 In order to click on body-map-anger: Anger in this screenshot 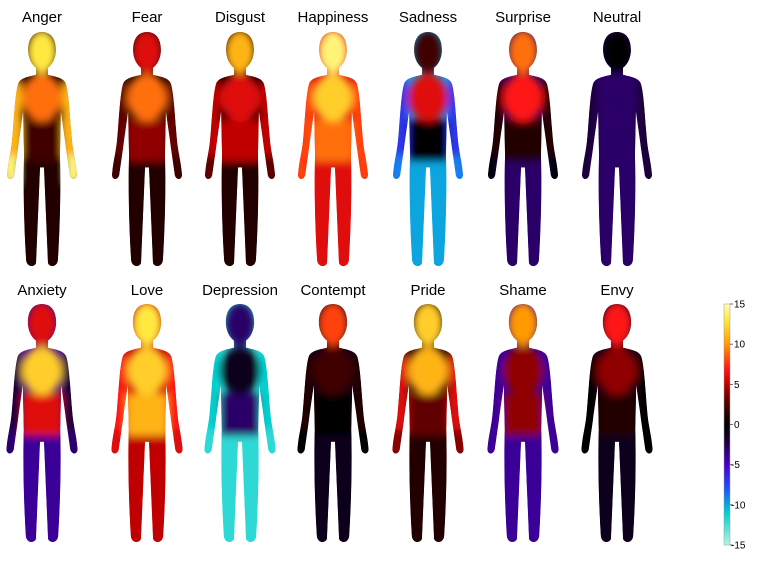, I will do `click(42, 138)`.